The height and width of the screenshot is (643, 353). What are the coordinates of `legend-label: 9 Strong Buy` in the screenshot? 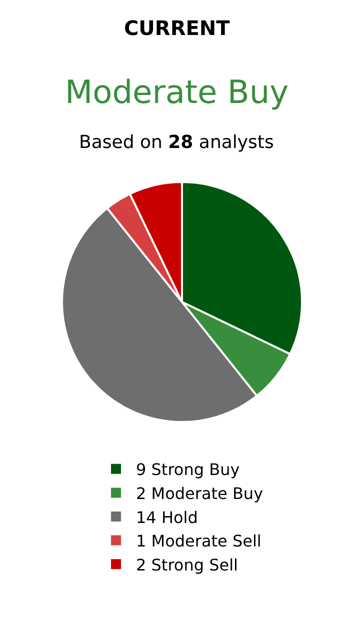 It's located at (188, 470).